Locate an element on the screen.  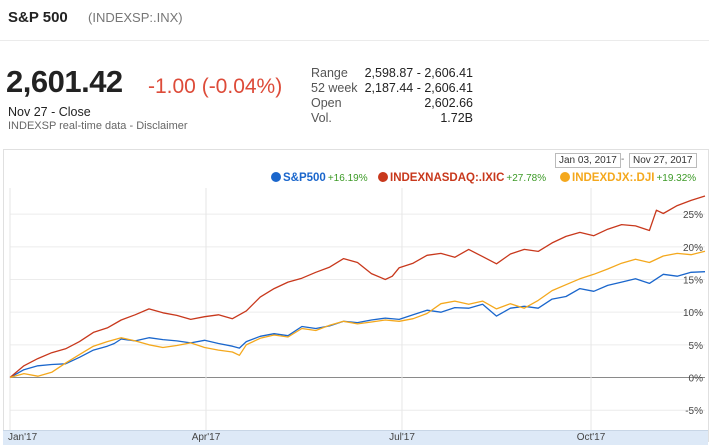
header: S&P 500 (INDEXSP:.INX) is located at coordinates (354, 20).